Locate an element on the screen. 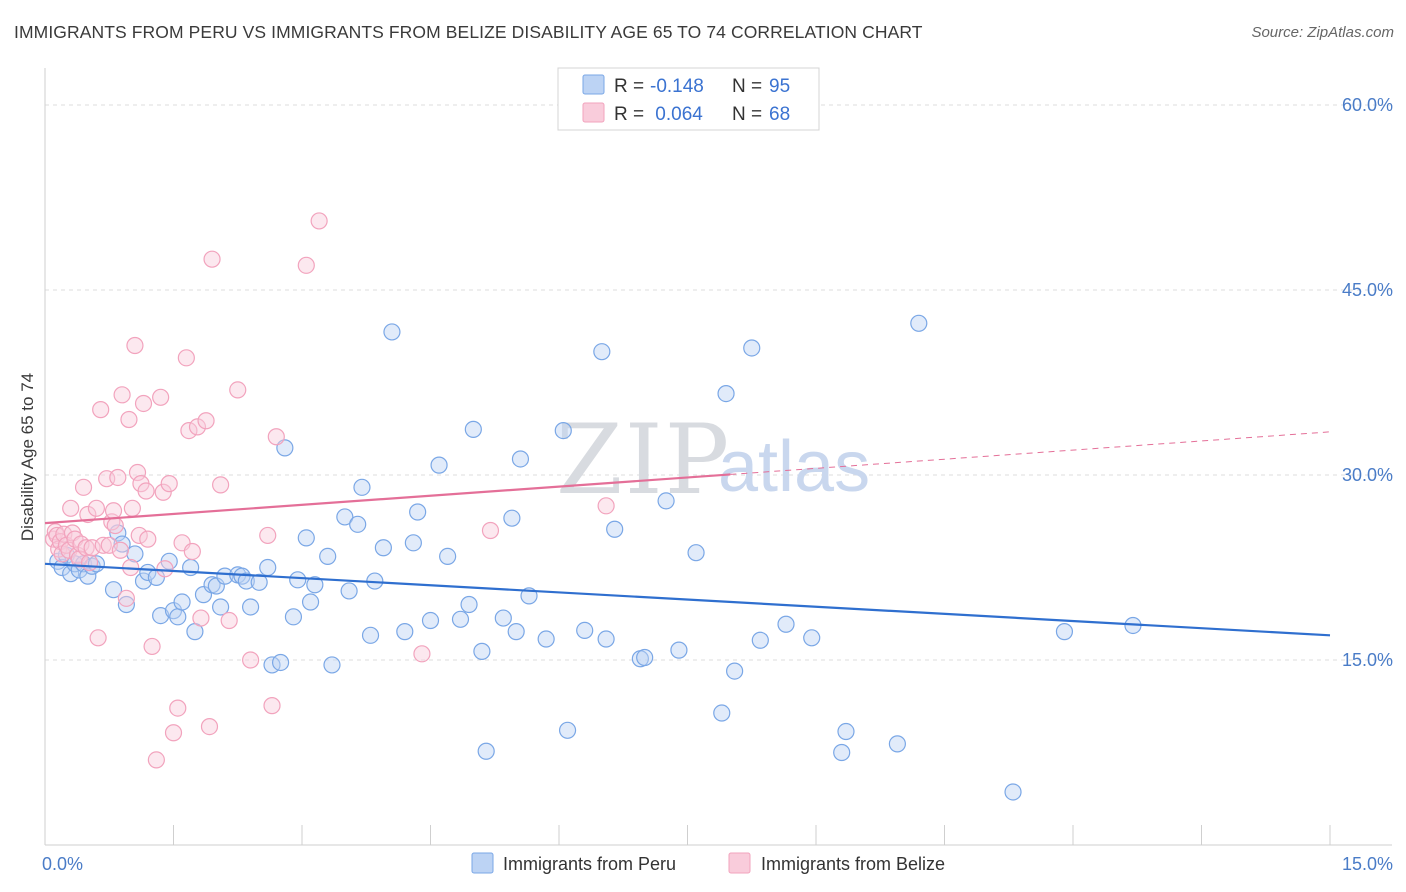 This screenshot has width=1406, height=892. y-tick-label: 45.0% is located at coordinates (1367, 290).